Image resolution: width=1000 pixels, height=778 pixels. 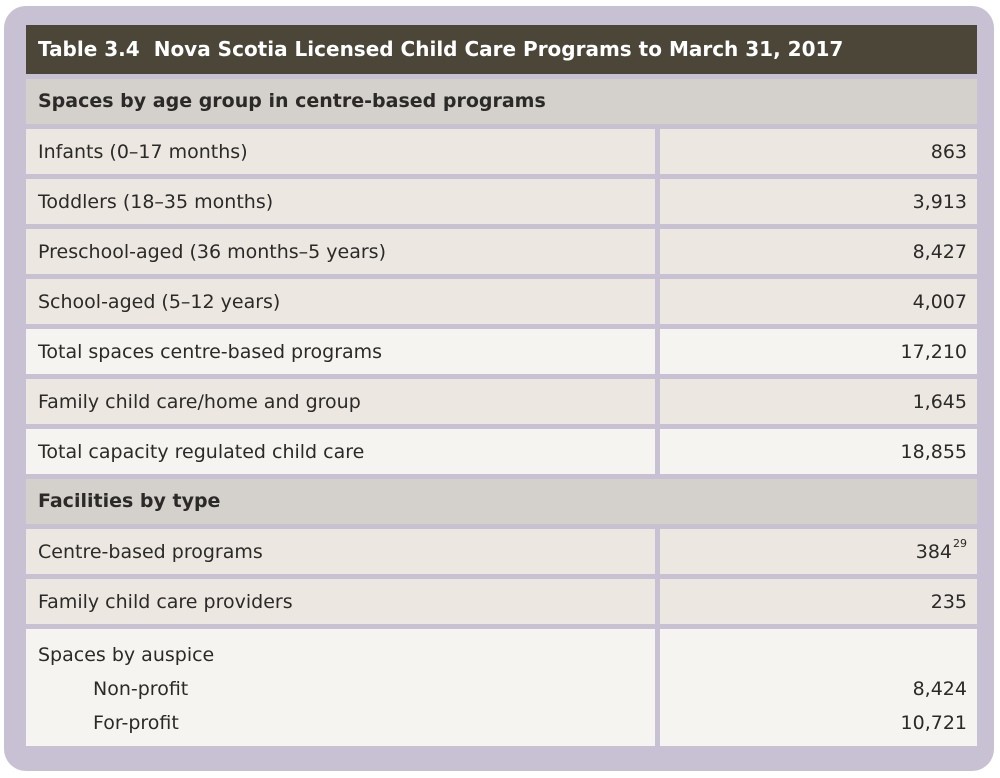 What do you see at coordinates (340, 351) in the screenshot?
I see `row-label: Total spaces centre-based programs` at bounding box center [340, 351].